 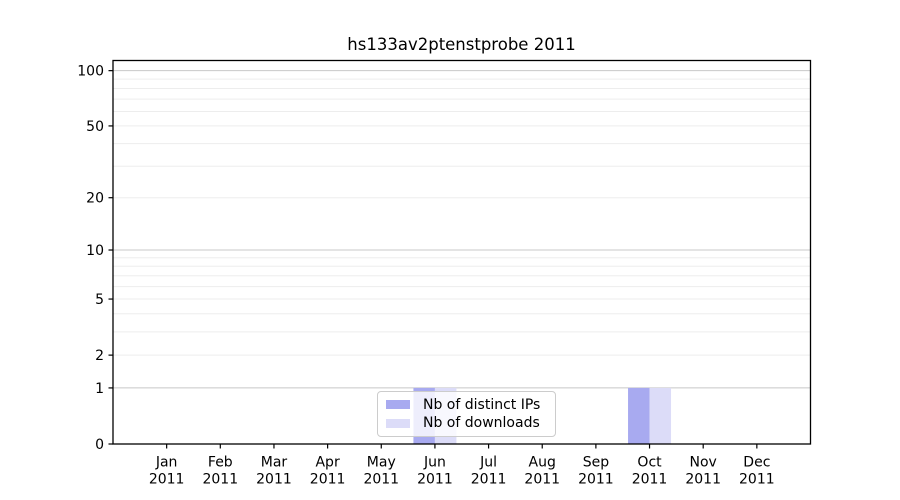 What do you see at coordinates (660, 415) in the screenshot?
I see `bar-downloads` at bounding box center [660, 415].